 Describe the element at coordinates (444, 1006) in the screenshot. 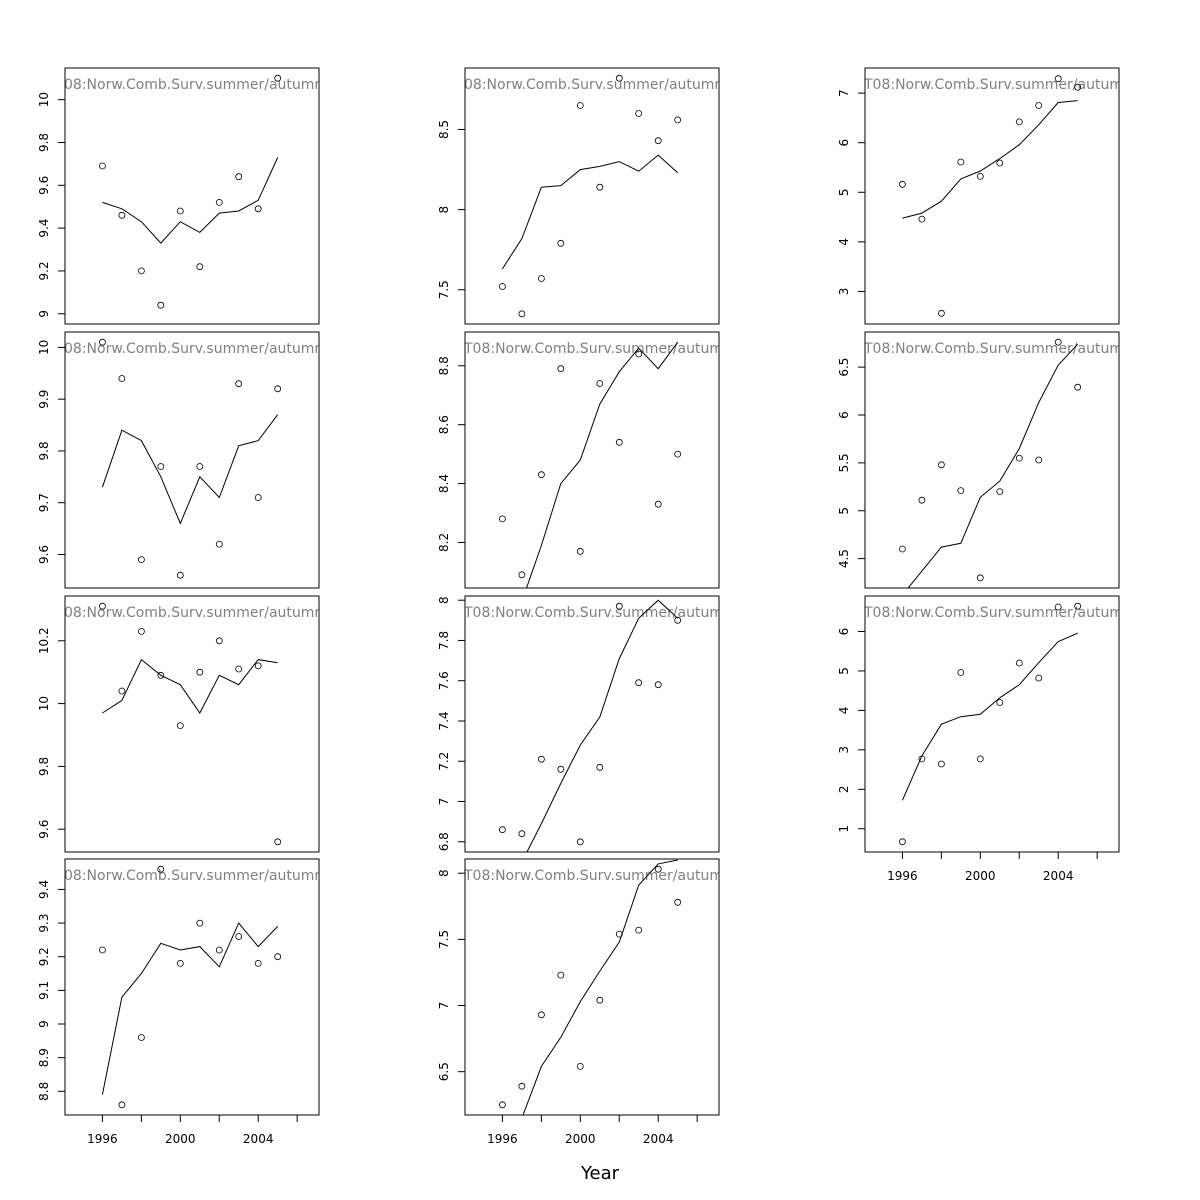

I see `y-tick-label: 7` at that location.